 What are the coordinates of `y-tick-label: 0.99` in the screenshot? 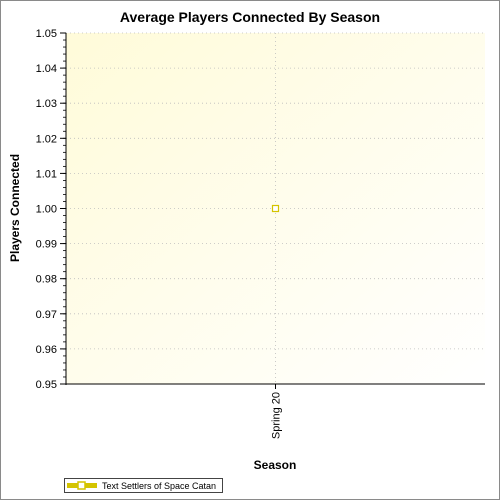 It's located at (46, 245).